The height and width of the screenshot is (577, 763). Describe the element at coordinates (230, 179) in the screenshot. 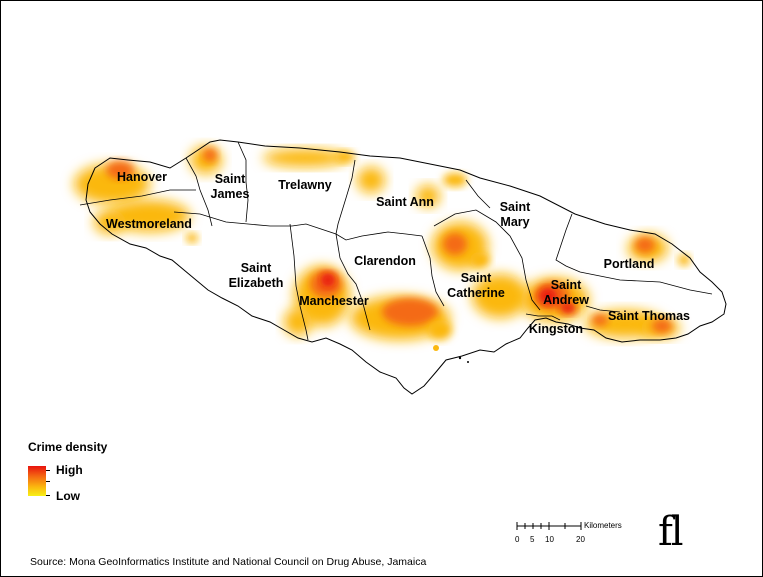

I see `label-saint-james-line1: Saint` at that location.